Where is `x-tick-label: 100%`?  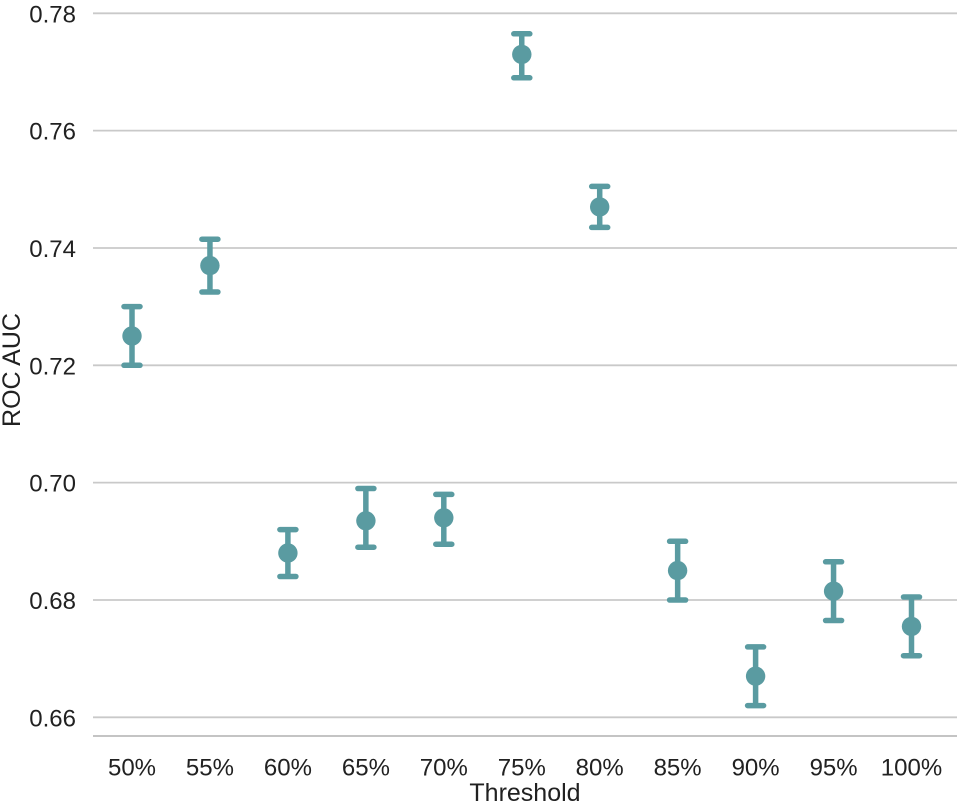 x-tick-label: 100% is located at coordinates (911, 768).